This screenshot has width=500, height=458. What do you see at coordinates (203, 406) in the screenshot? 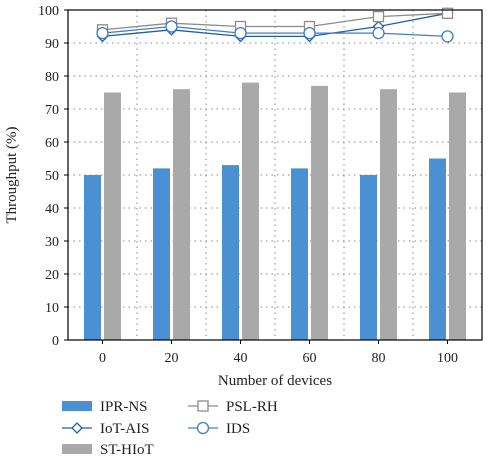
I see `legend-marker-psl-rh` at bounding box center [203, 406].